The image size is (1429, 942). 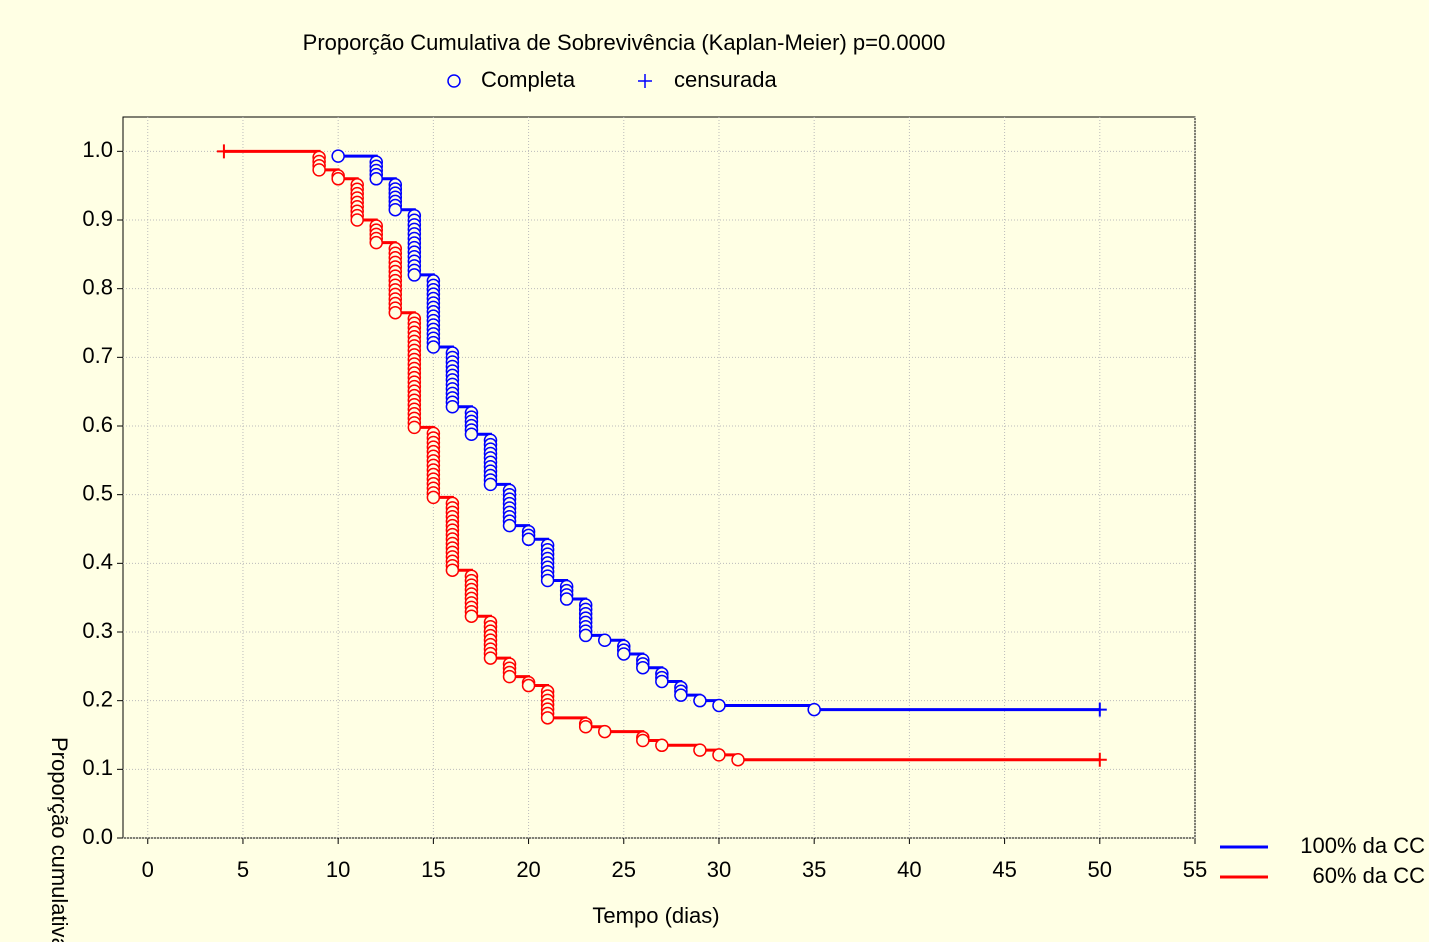 What do you see at coordinates (1004, 869) in the screenshot?
I see `x-tick-label: 45` at bounding box center [1004, 869].